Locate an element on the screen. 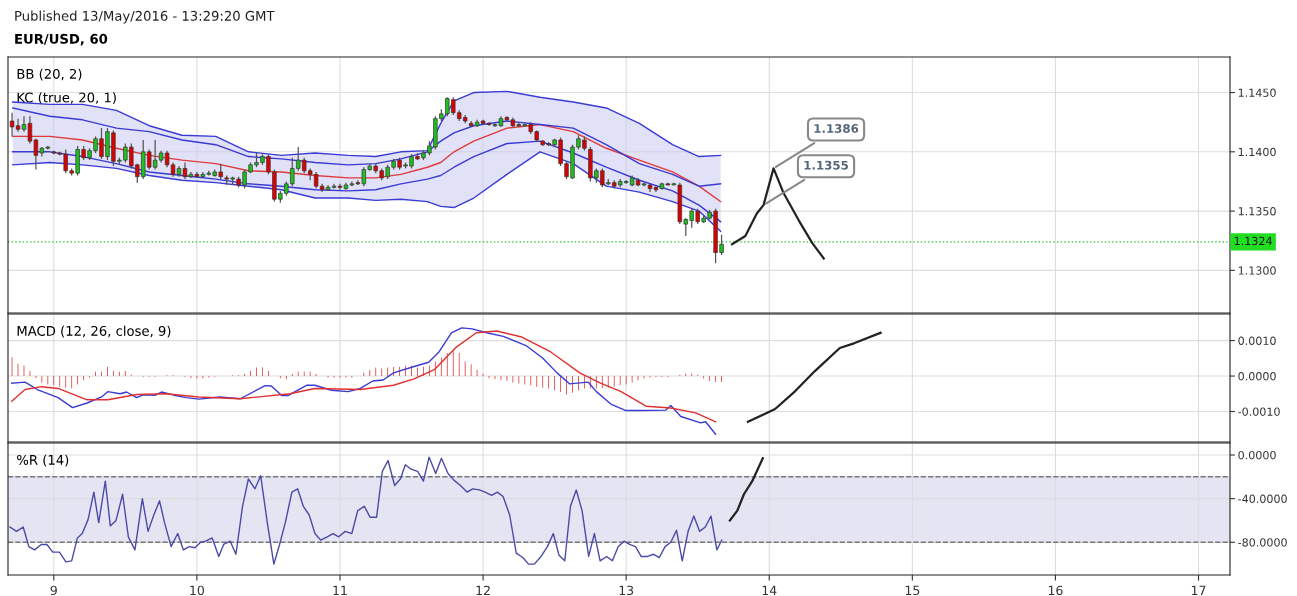  ref-line-label: 1.1324 is located at coordinates (1253, 241).